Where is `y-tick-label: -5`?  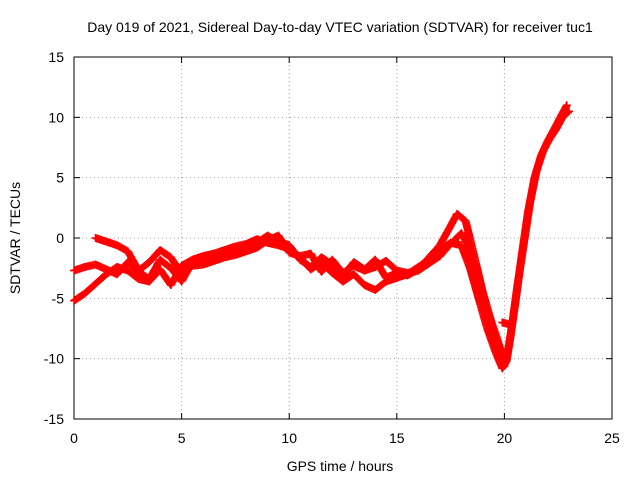 y-tick-label: -5 is located at coordinates (58, 298).